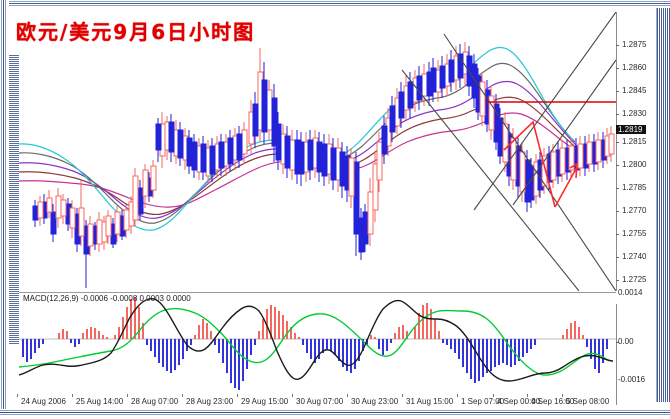 Image resolution: width=670 pixels, height=419 pixels. Describe the element at coordinates (663, 205) in the screenshot. I see `vertical-scrollbar-right` at that location.